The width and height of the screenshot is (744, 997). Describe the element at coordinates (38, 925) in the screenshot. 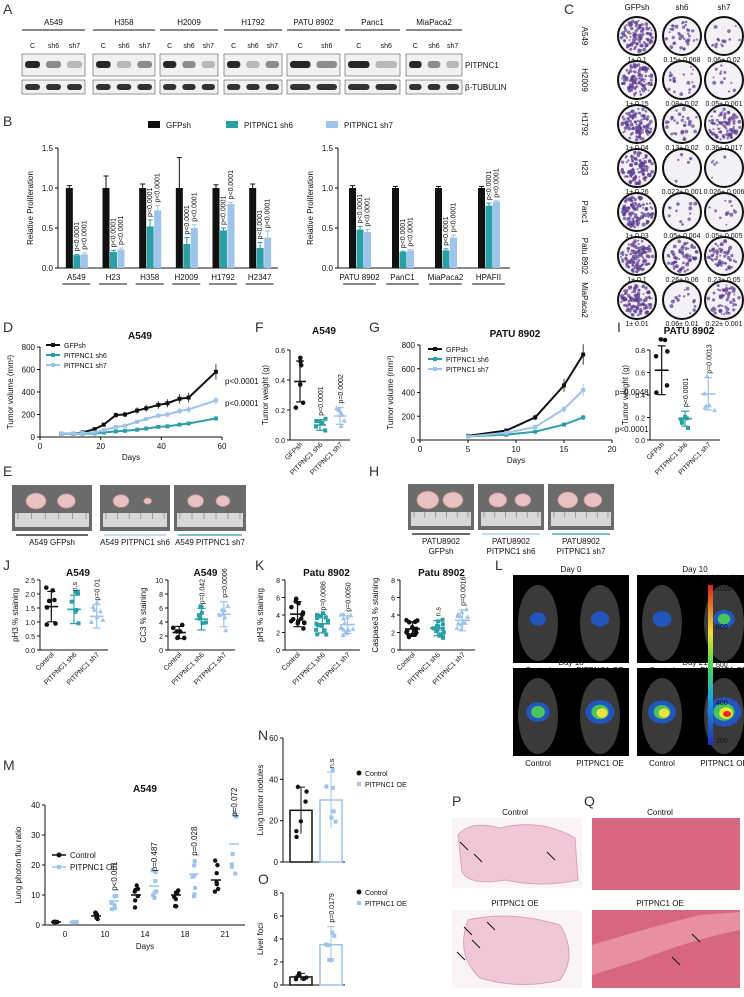

I see `y-tick-label: 0` at that location.